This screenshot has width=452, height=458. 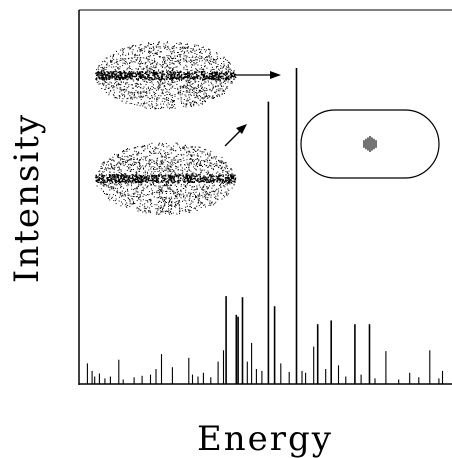 I want to click on scar-wavefunction-upper, so click(x=166, y=75).